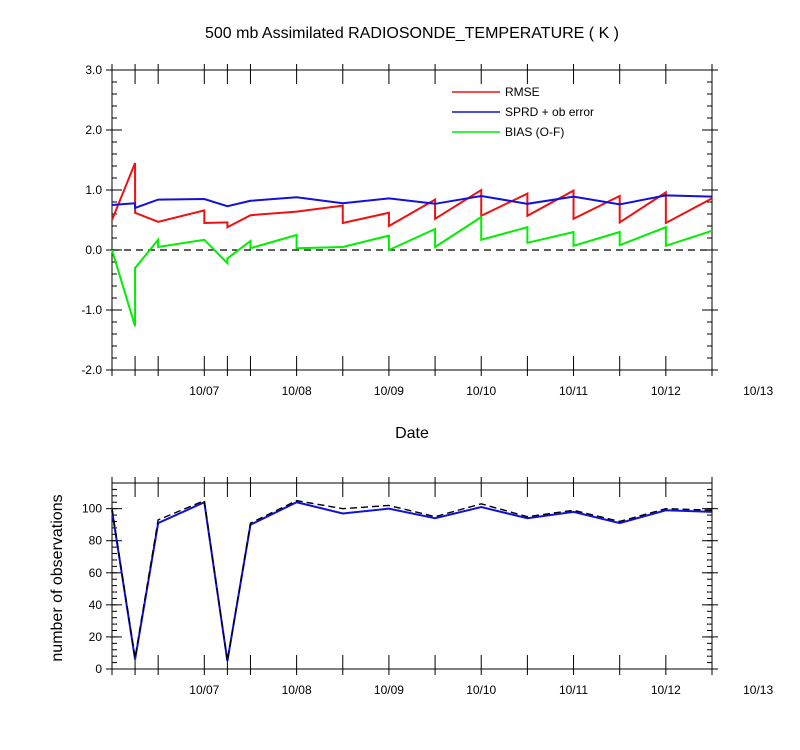 This screenshot has width=800, height=750. I want to click on y-tick-label: 2.0, so click(93, 130).